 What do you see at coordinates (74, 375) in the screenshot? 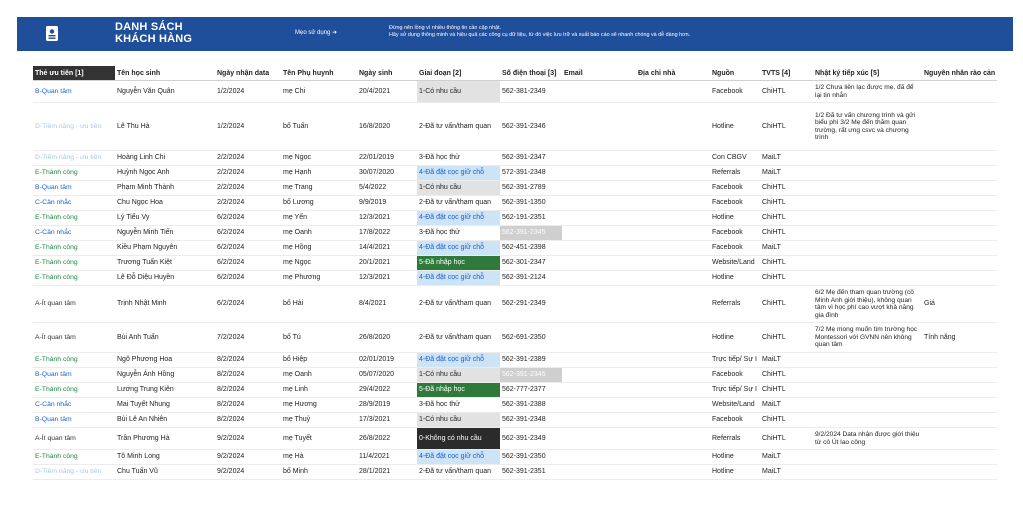
I see `priority-cell: B-Quan tâm` at bounding box center [74, 375].